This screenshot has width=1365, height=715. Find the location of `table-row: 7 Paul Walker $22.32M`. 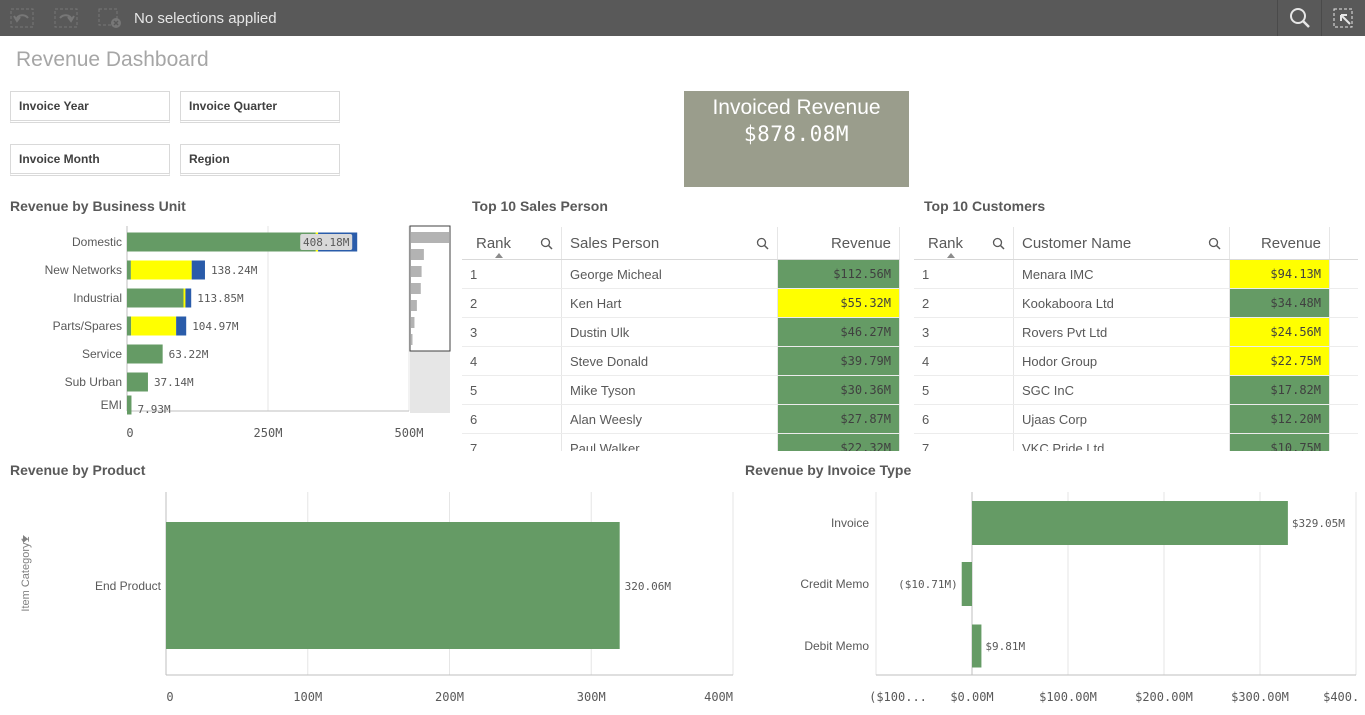

table-row: 7 Paul Walker $22.32M is located at coordinates (681, 442).